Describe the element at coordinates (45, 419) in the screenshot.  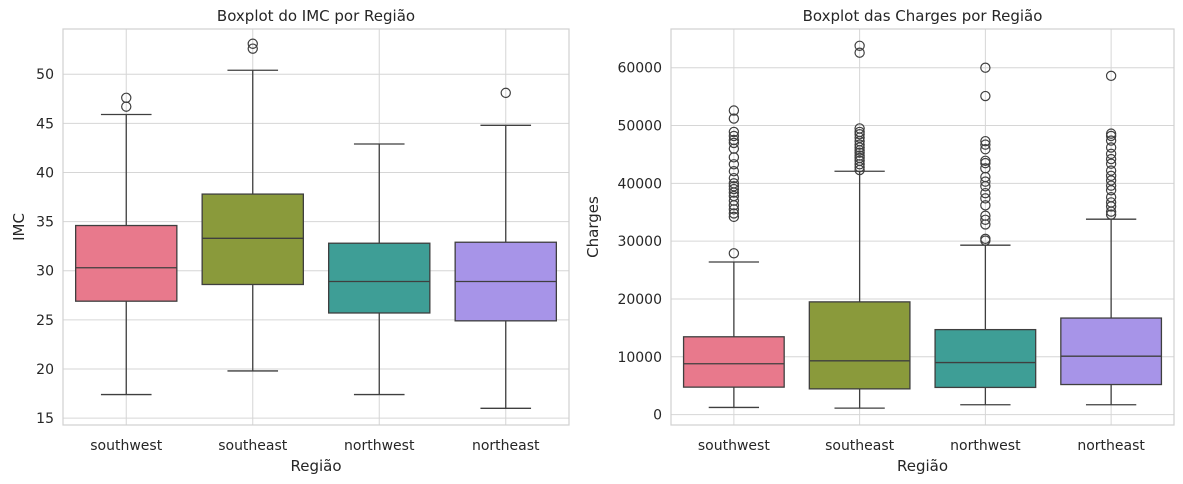
I see `y-tick-label: 15` at that location.